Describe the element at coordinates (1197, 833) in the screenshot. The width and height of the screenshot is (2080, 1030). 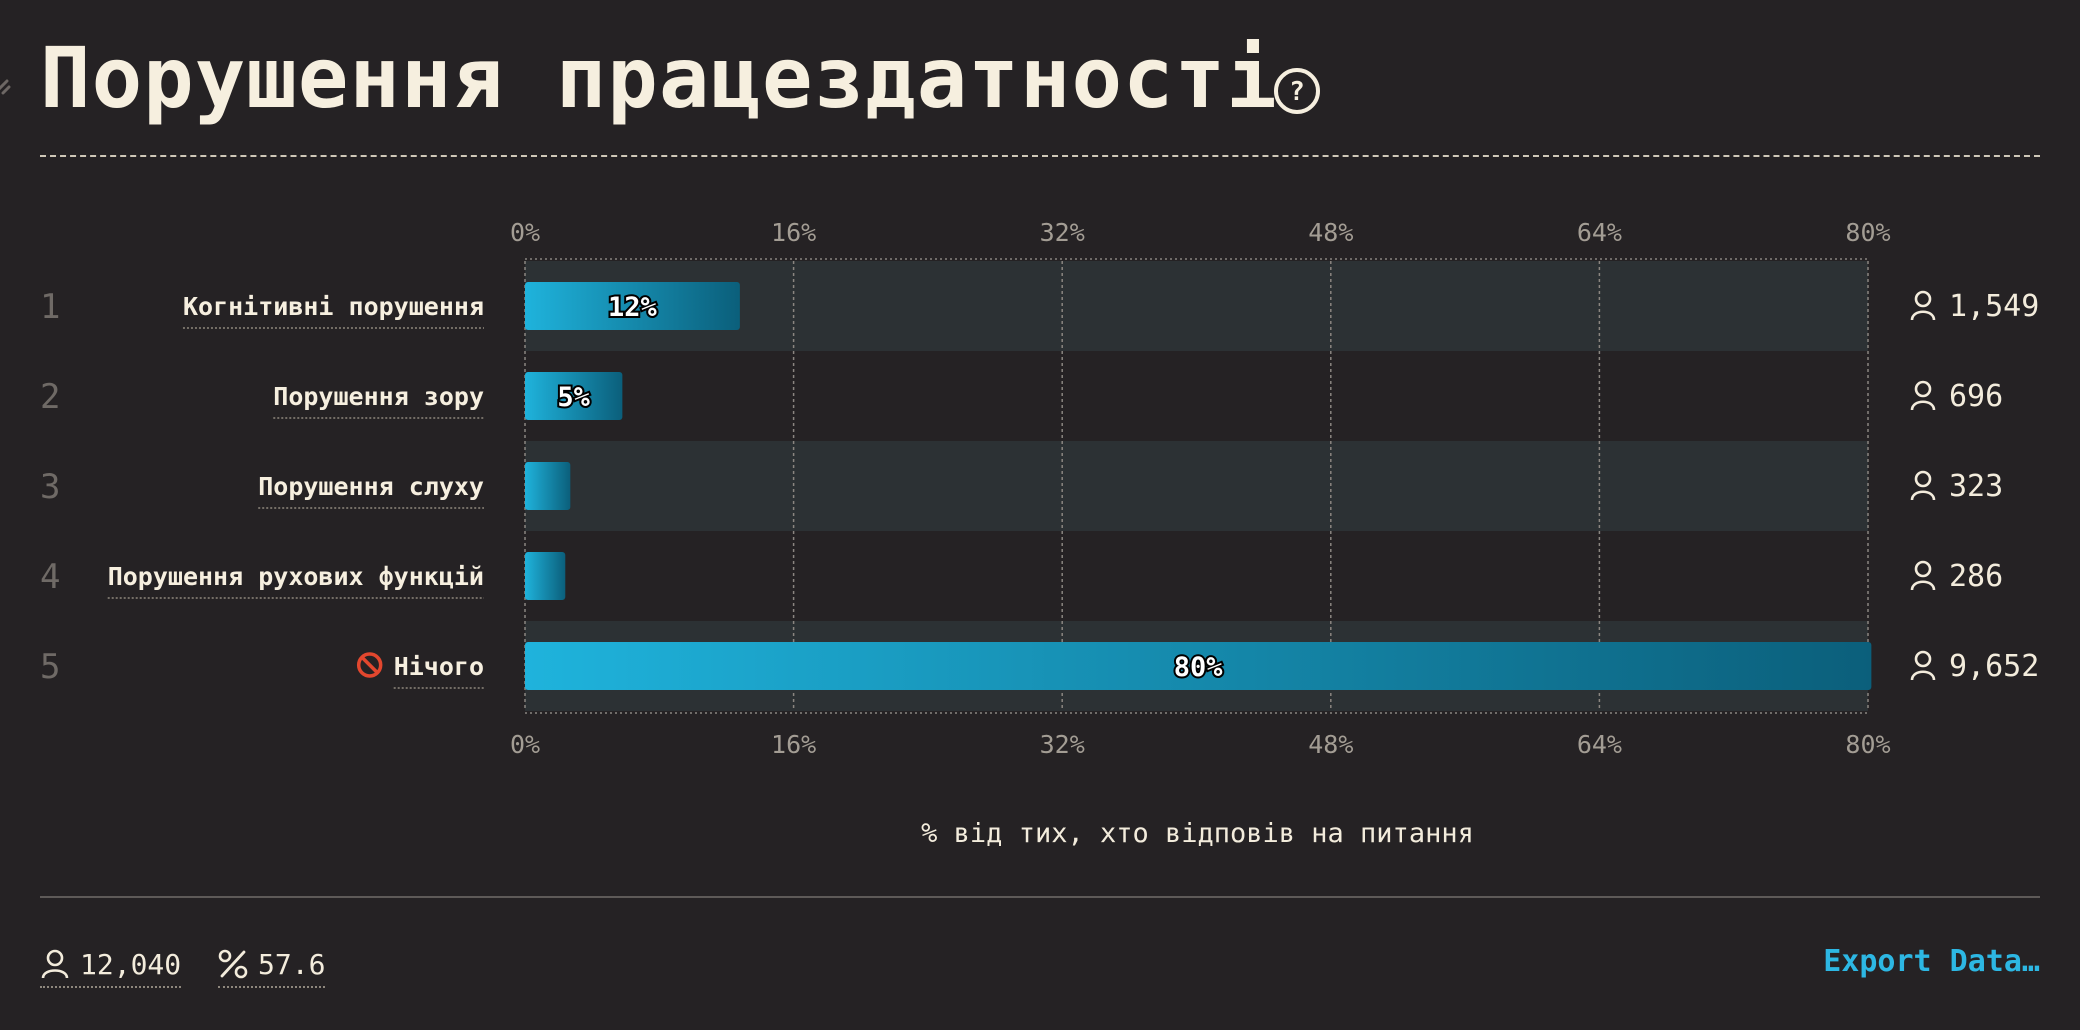
I see `x-axis-title: % від тих, хто відповів на питання` at that location.